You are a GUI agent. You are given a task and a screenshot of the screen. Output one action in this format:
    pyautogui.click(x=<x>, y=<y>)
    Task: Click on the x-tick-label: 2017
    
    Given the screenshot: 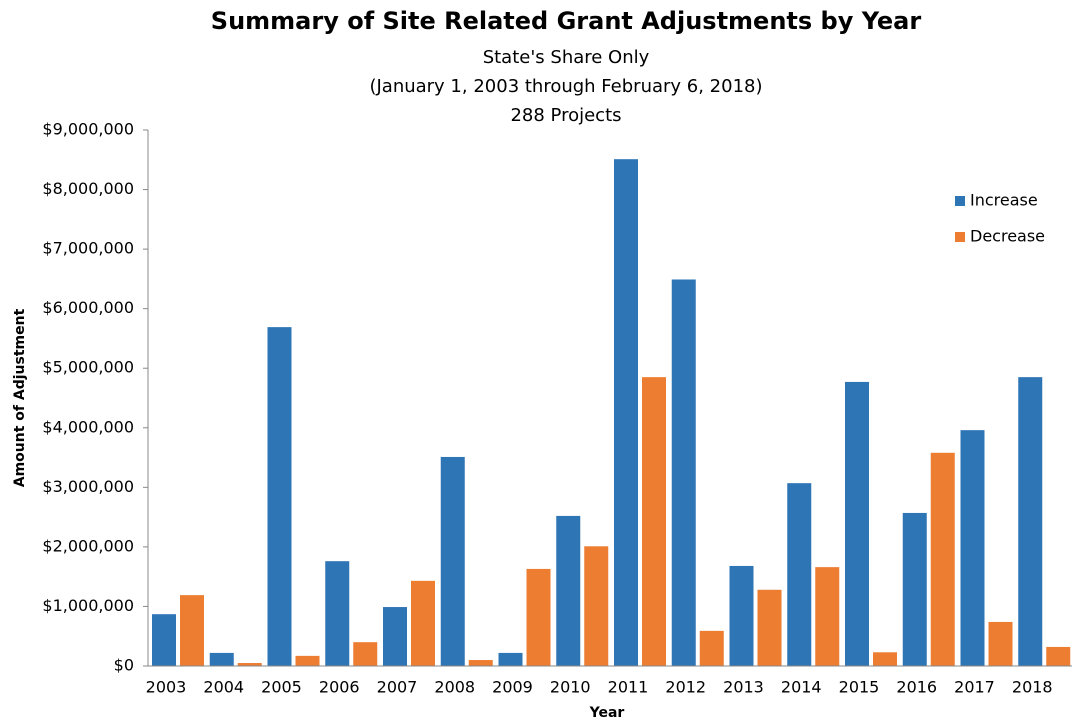 What is the action you would take?
    pyautogui.click(x=974, y=687)
    